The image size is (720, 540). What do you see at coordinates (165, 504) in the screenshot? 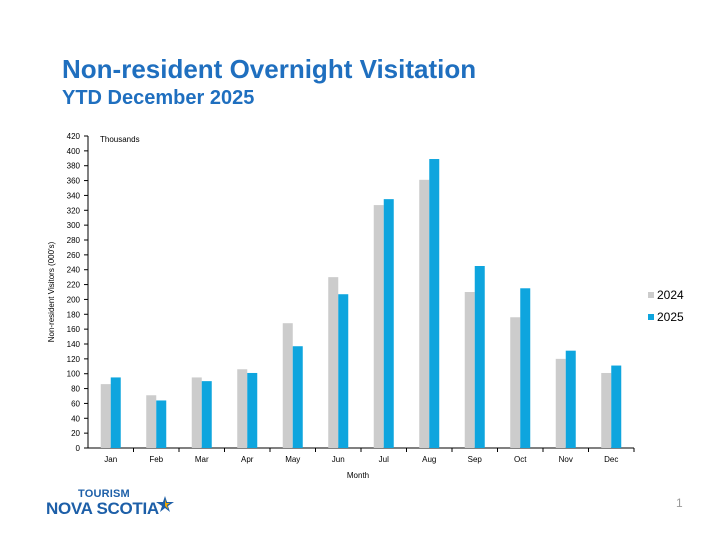
I see `logo-star-icon` at bounding box center [165, 504].